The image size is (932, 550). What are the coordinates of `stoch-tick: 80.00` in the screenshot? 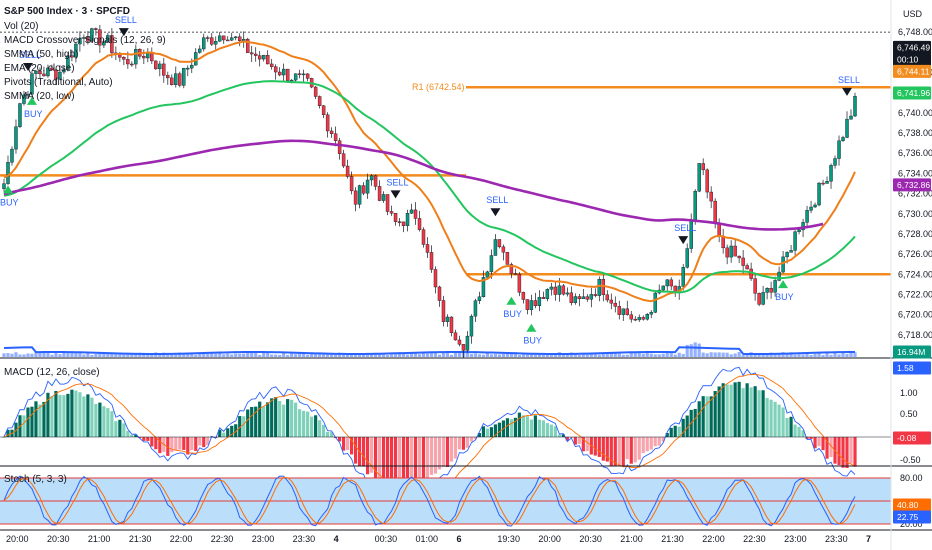 It's located at (911, 478).